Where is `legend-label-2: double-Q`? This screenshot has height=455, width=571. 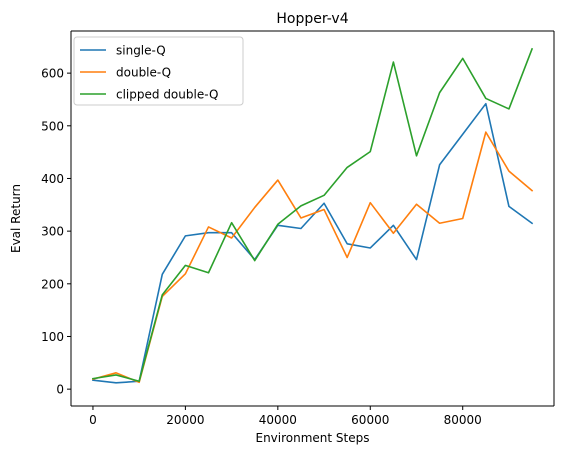
legend-label-2: double-Q is located at coordinates (143, 73).